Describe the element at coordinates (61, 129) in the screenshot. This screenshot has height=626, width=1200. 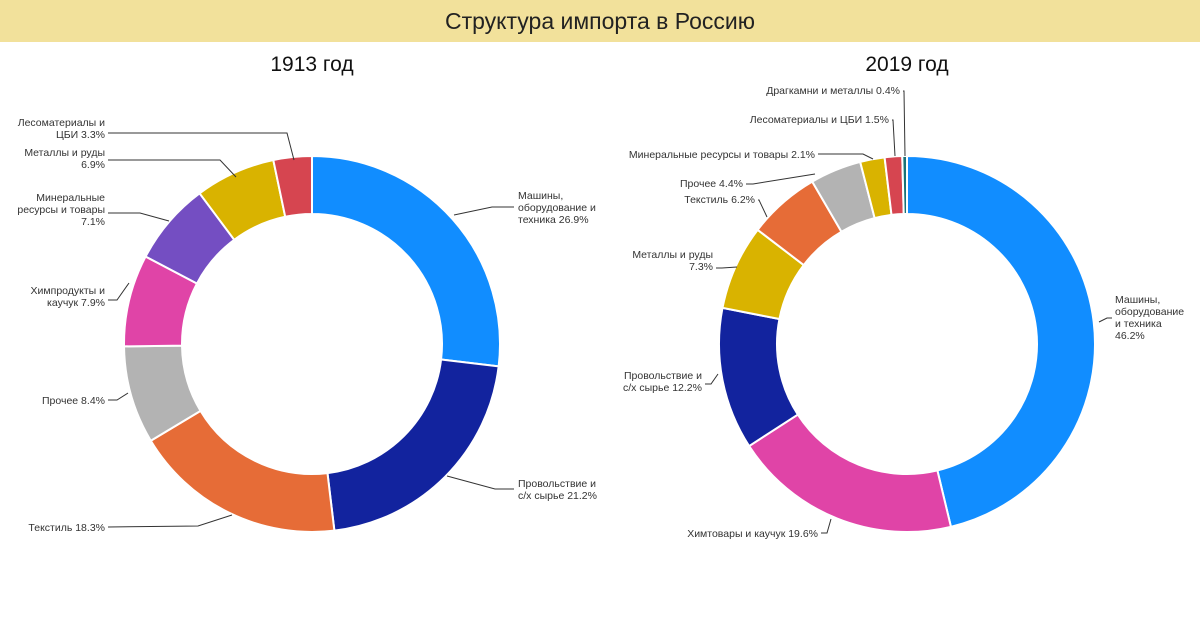
I see `slice-label-0-7: Лесоматериалы и ЦБИ 3.3%` at that location.